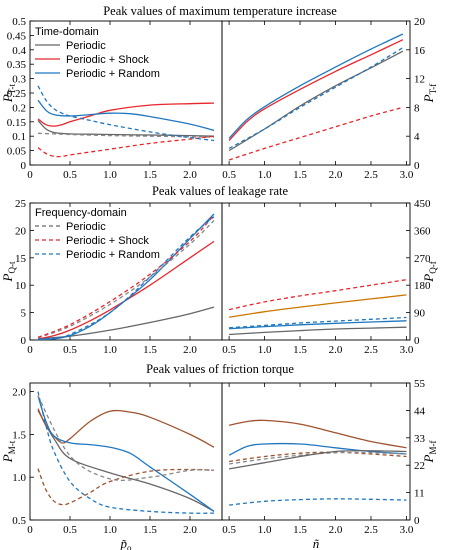  What do you see at coordinates (126, 543) in the screenshot?
I see `x-axis-label: p̃o` at bounding box center [126, 543].